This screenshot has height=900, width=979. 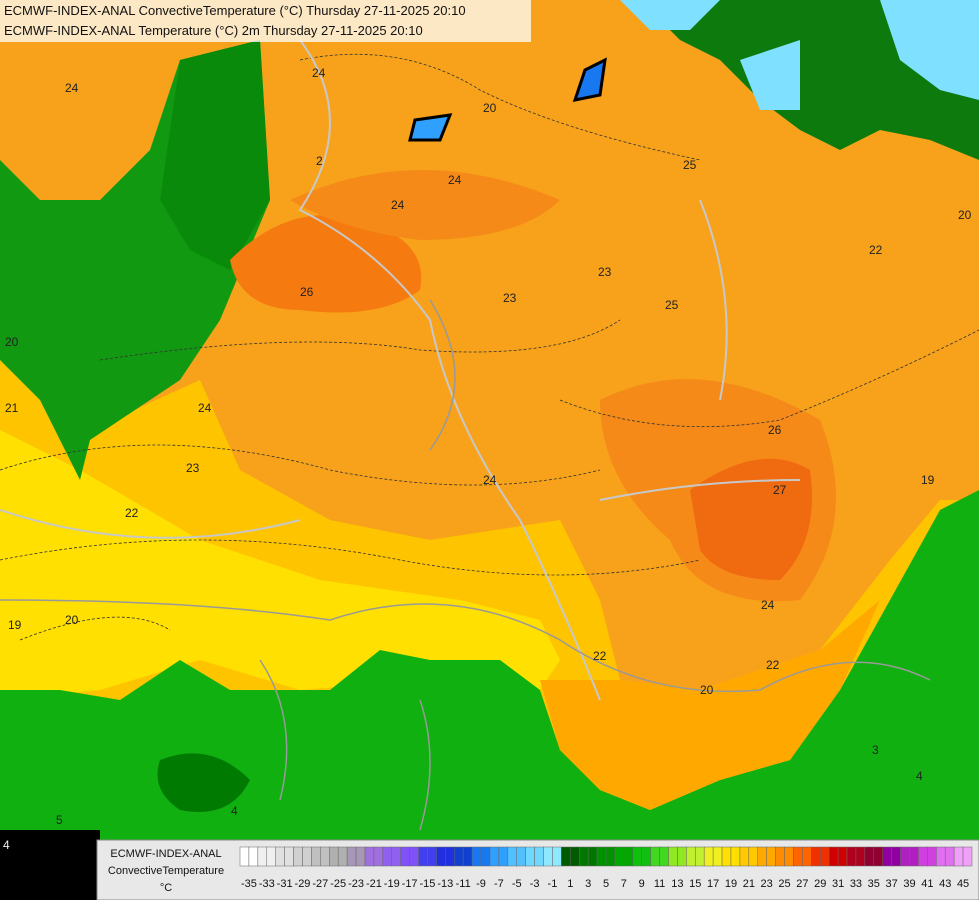 I want to click on legend-tick-label: -17, so click(x=410, y=884).